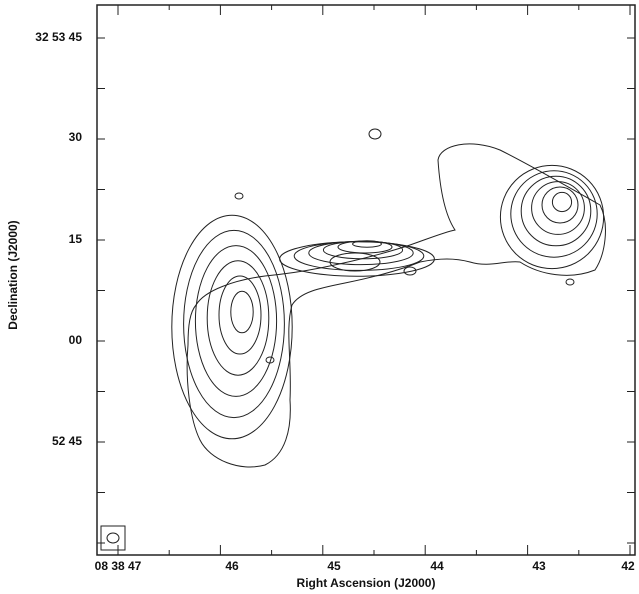  Describe the element at coordinates (76, 340) in the screenshot. I see `y-tick-label: 00` at that location.